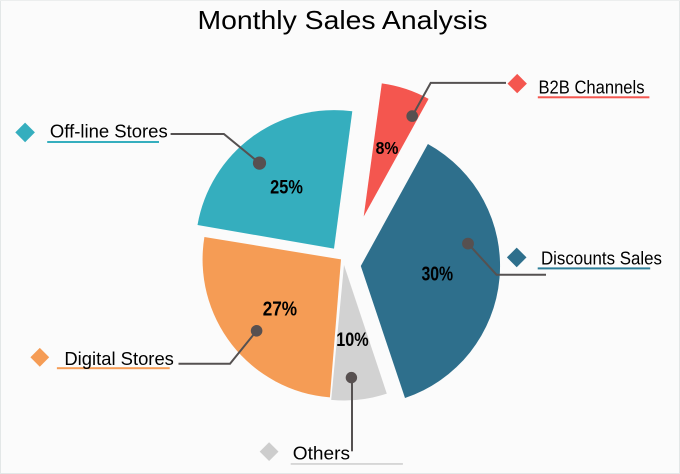 The image size is (680, 474). What do you see at coordinates (343, 20) in the screenshot?
I see `svg-text: Monthly Sales Analysis` at bounding box center [343, 20].